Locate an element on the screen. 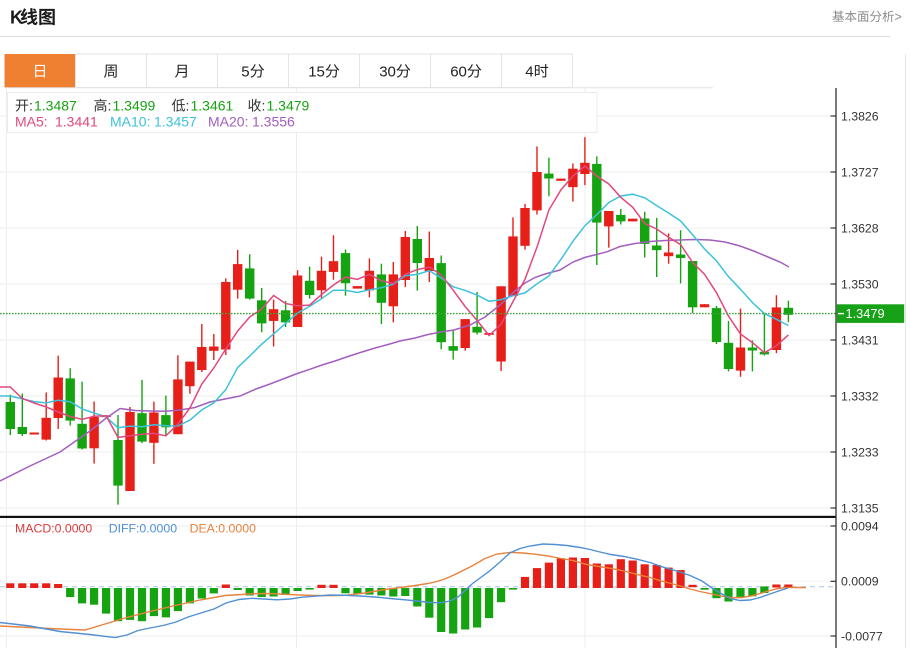  svg-text: DIFF:0.0000 is located at coordinates (143, 529).